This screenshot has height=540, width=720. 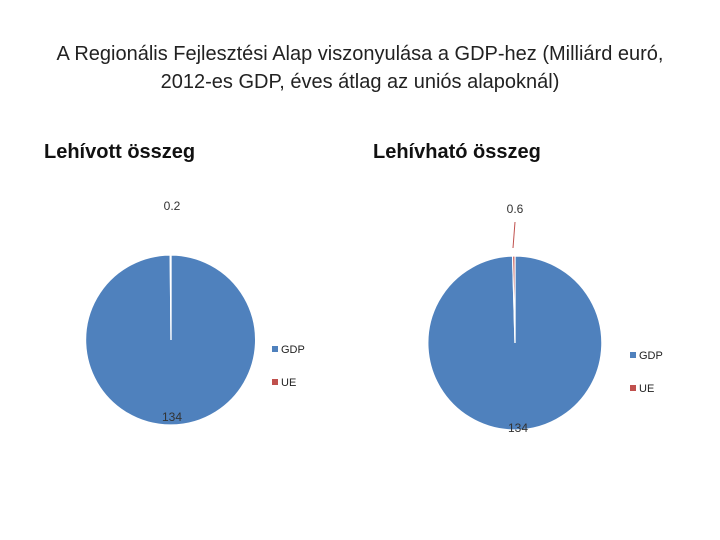 What do you see at coordinates (515, 209) in the screenshot?
I see `pie2-data-label-ue: 0.6` at bounding box center [515, 209].